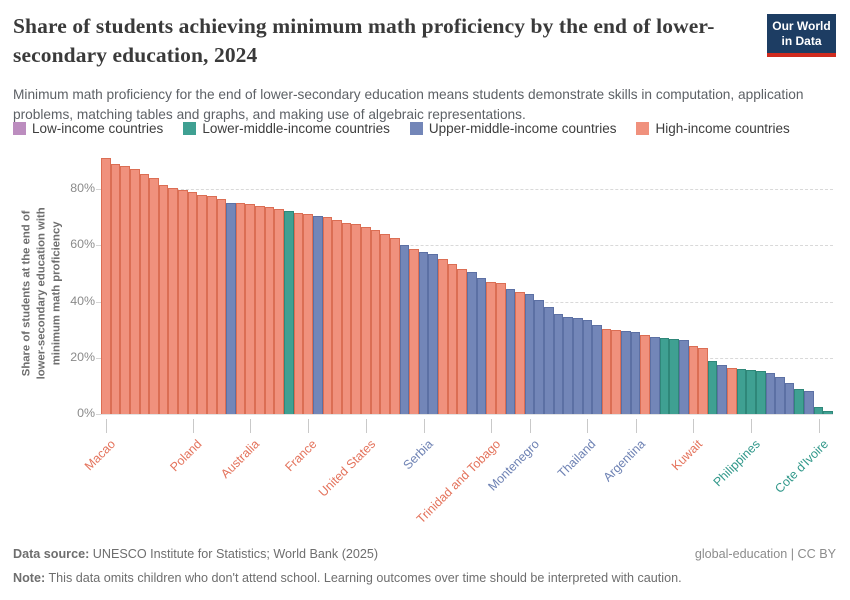 The height and width of the screenshot is (600, 850). I want to click on legend-swatch-low-income, so click(19, 128).